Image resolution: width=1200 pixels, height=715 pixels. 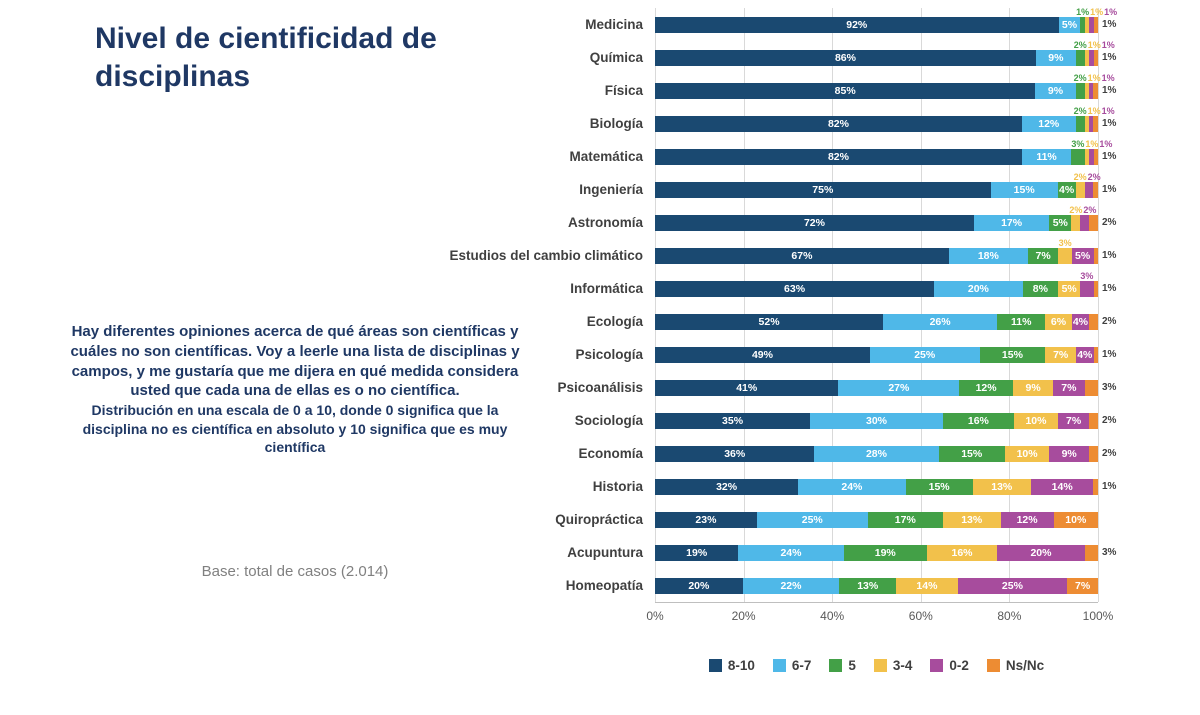 I want to click on segment-value: 26%, so click(x=940, y=322).